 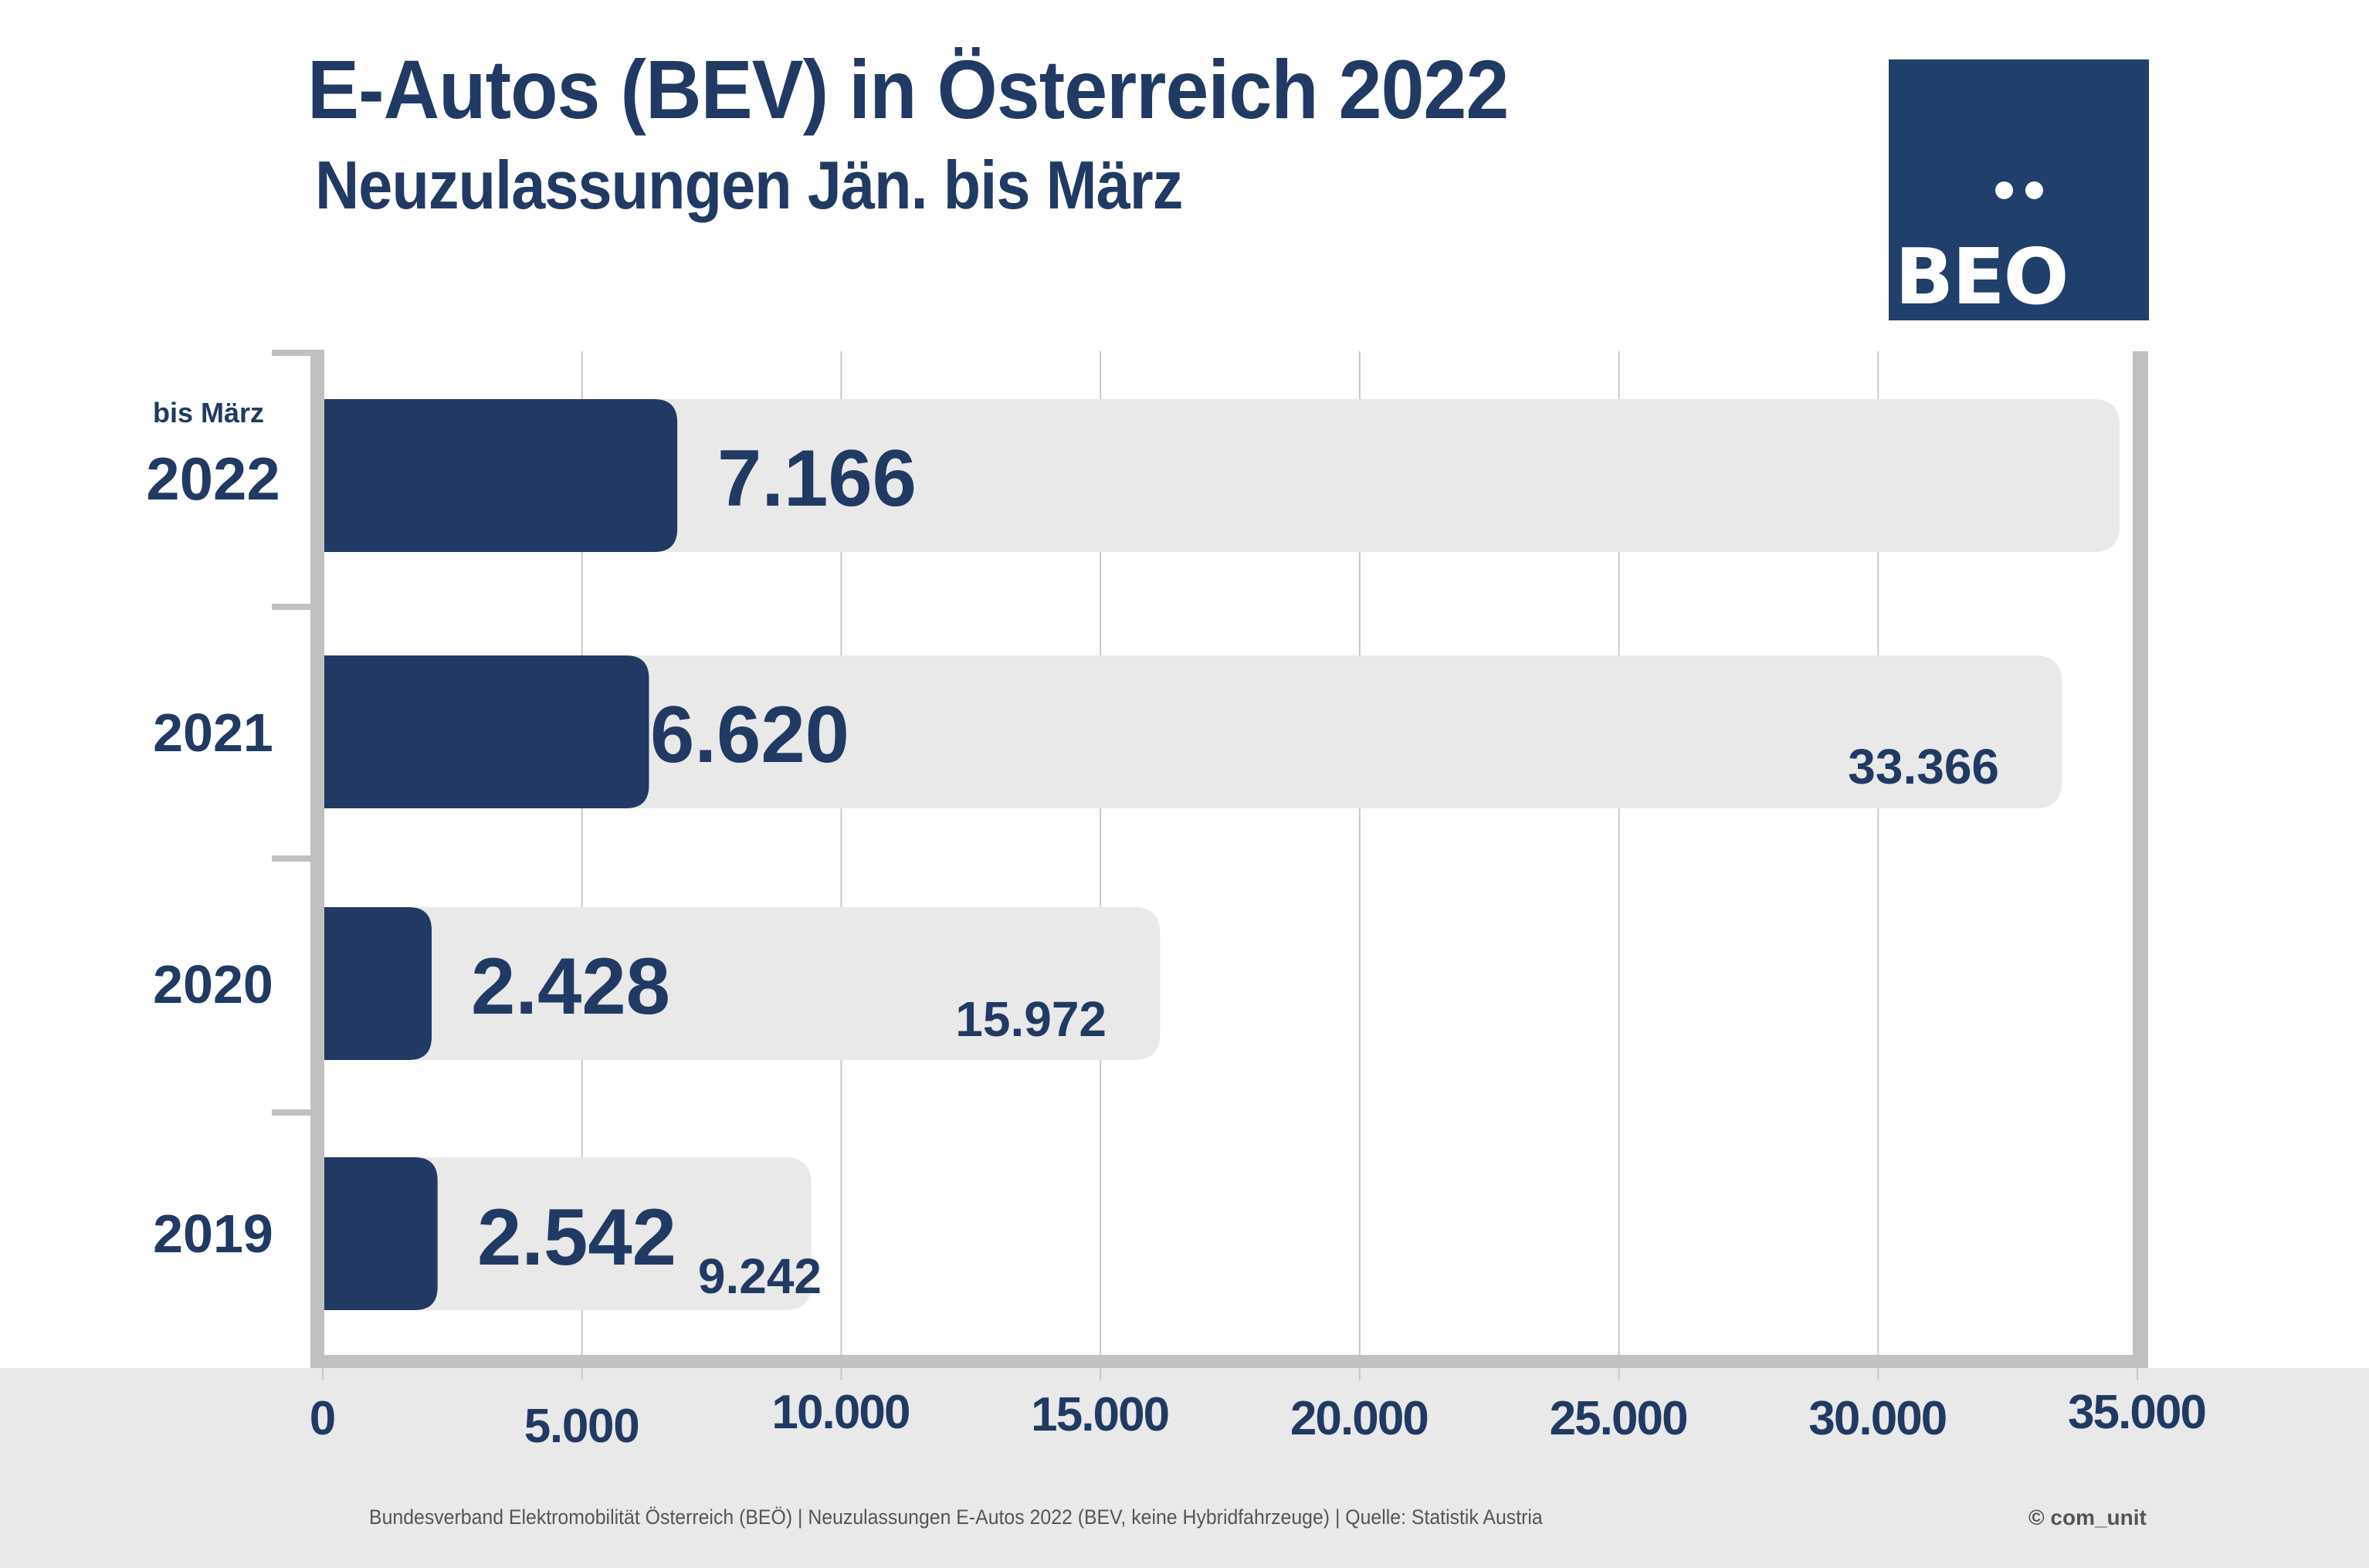 I want to click on right-axis-line, so click(x=2140, y=859).